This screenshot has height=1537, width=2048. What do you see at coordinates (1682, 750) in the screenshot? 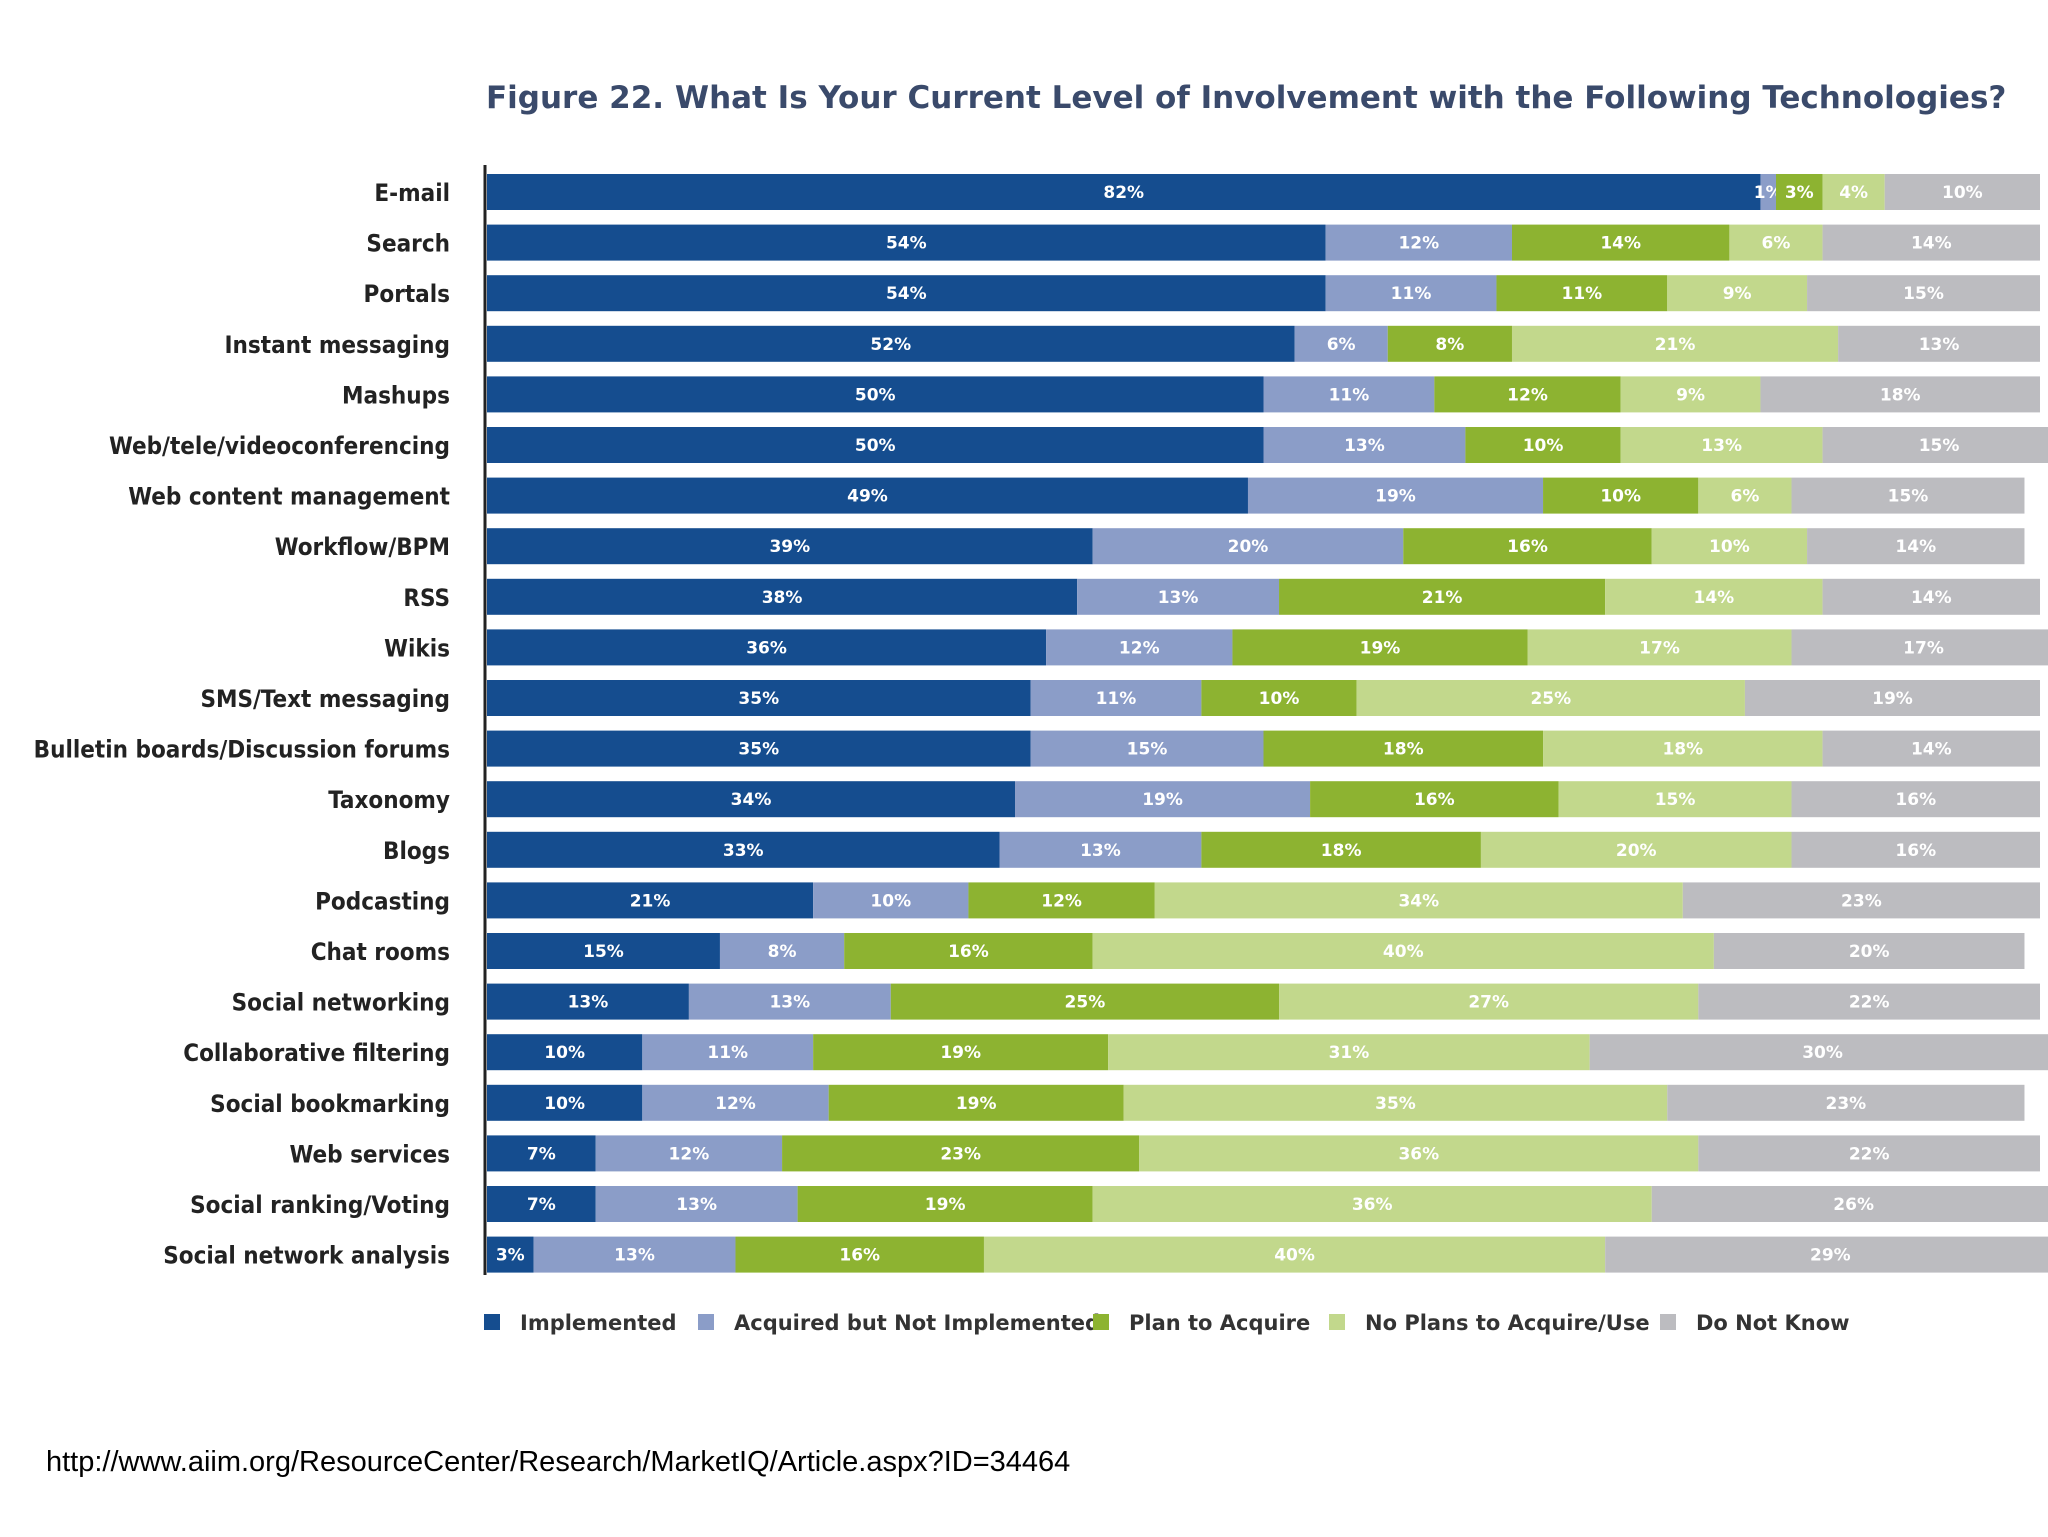
I see `data-label: 18%` at bounding box center [1682, 750].